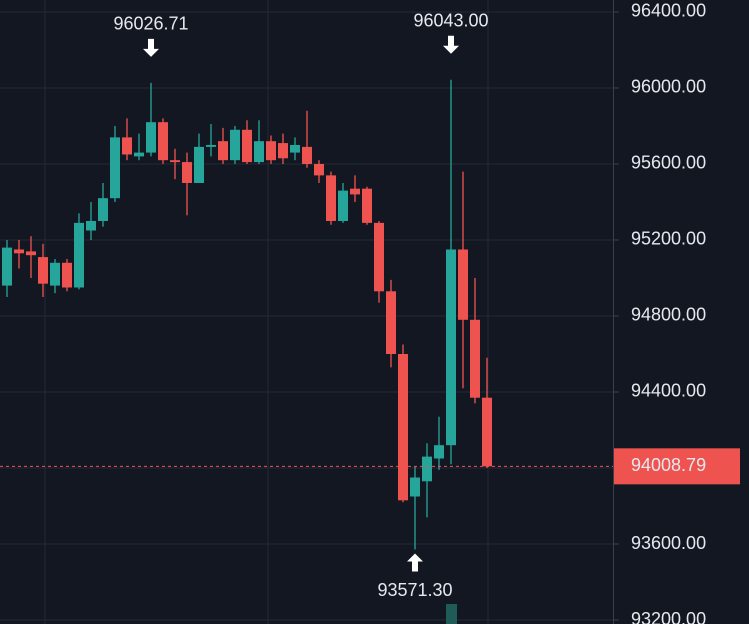 Image resolution: width=749 pixels, height=624 pixels. Describe the element at coordinates (668, 163) in the screenshot. I see `y-tick-label: 95600.00` at that location.